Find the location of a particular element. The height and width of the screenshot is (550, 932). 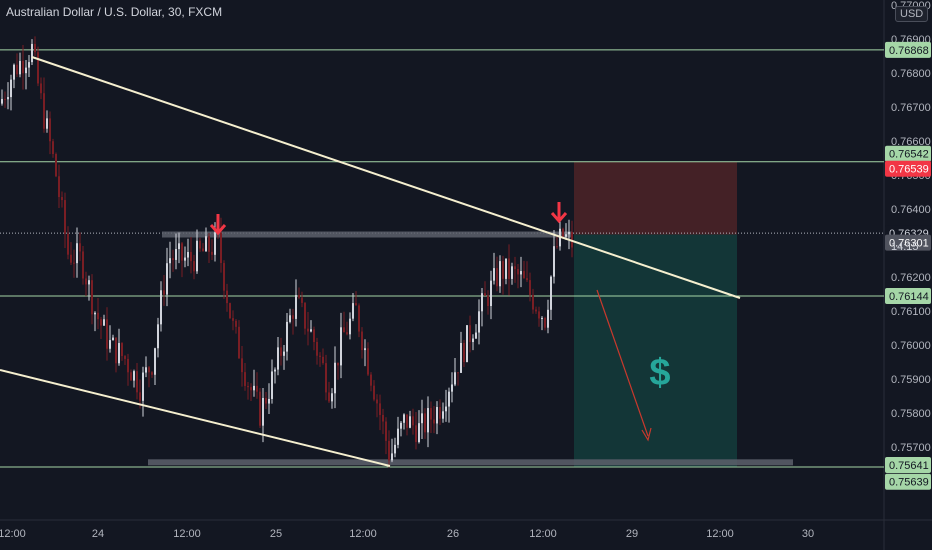

projection-arrow-head is located at coordinates (646, 434).